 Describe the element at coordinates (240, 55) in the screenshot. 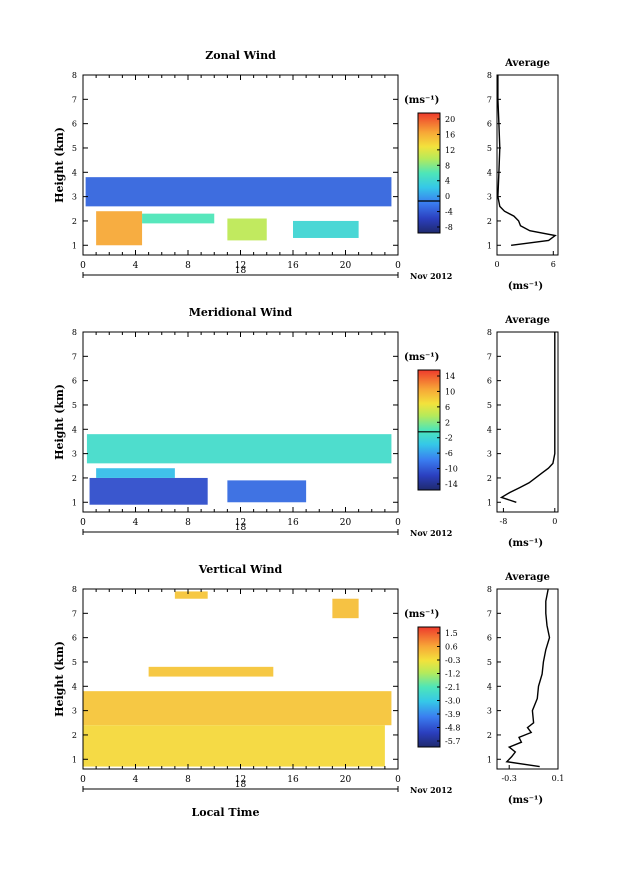

I see `panel-title: Zonal Wind` at that location.